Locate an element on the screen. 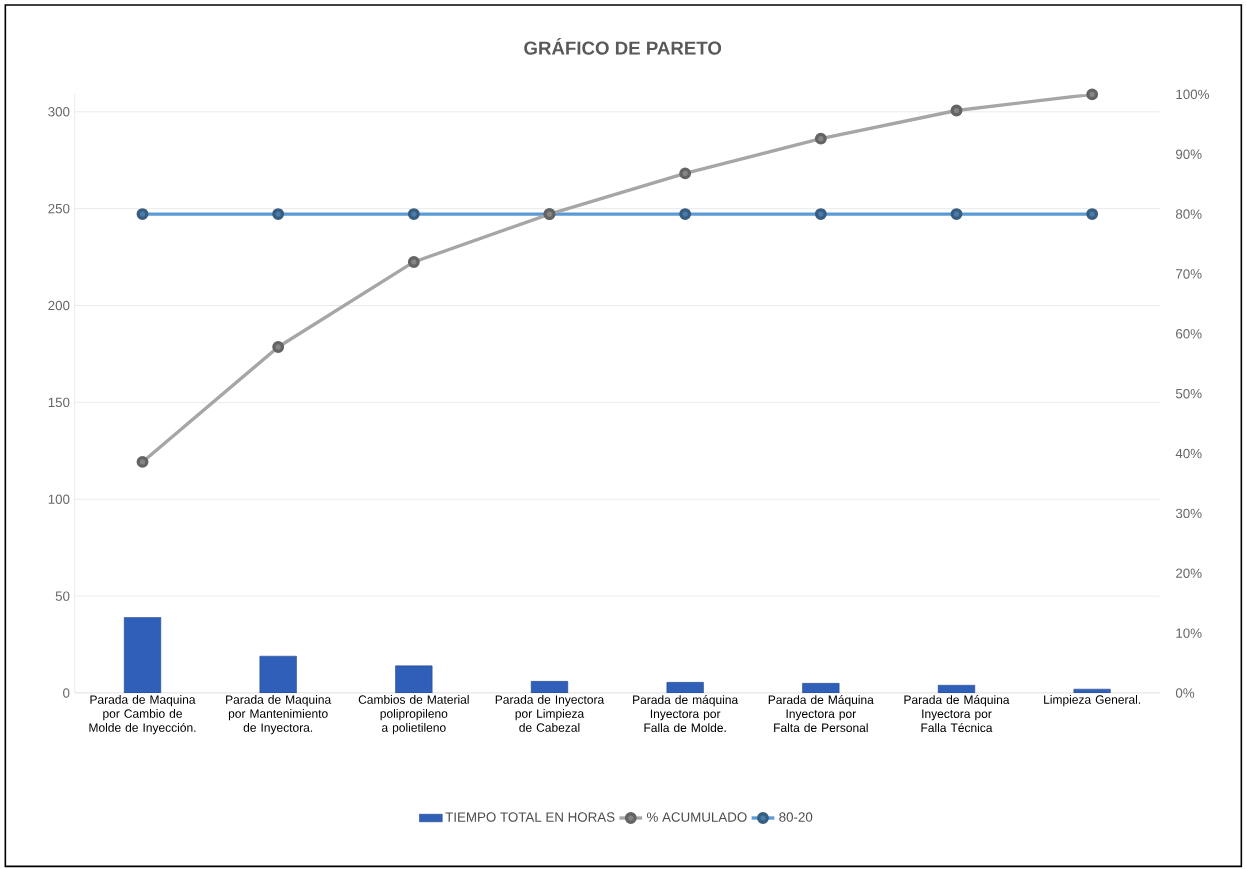  y-tick-label: 50 is located at coordinates (62, 596).